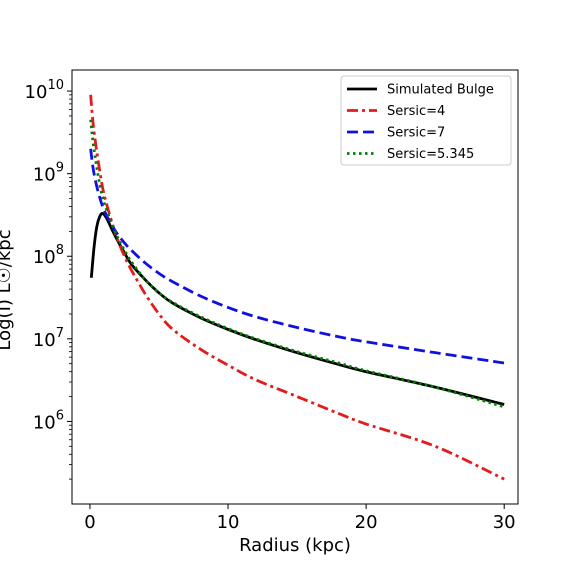 This screenshot has height=576, width=576. What do you see at coordinates (440, 90) in the screenshot?
I see `legend-label: Simulated Bulge` at bounding box center [440, 90].